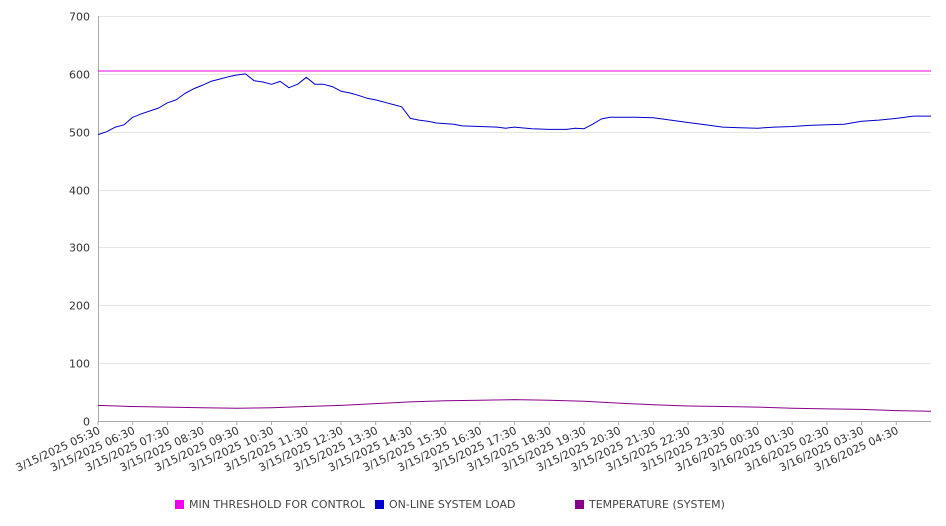  Describe the element at coordinates (657, 504) in the screenshot. I see `legend-label-temperature: TEMPERATURE (SYSTEM)` at that location.